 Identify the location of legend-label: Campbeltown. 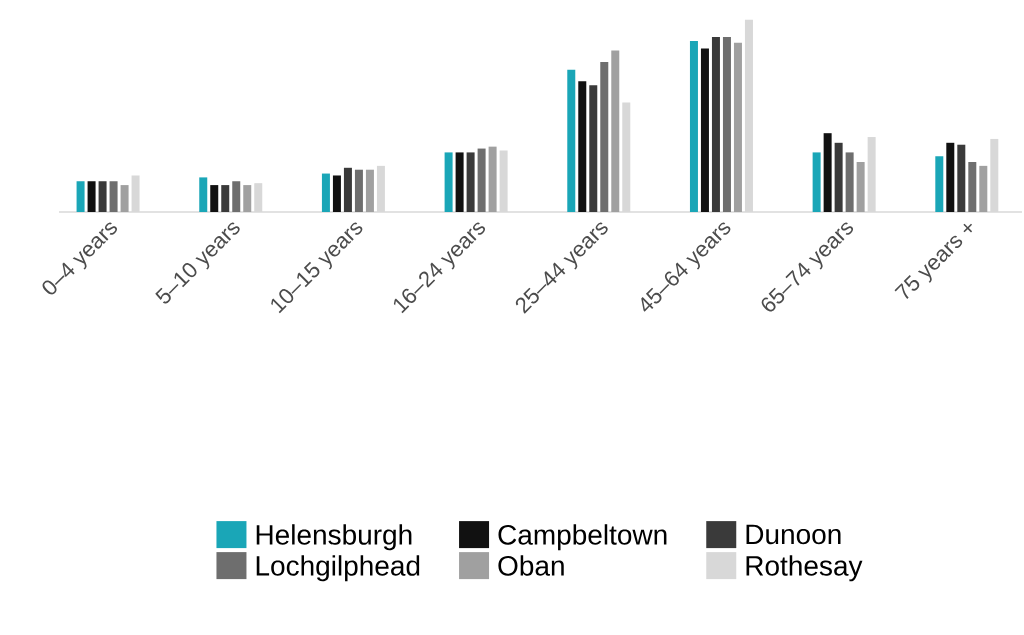
(582, 537).